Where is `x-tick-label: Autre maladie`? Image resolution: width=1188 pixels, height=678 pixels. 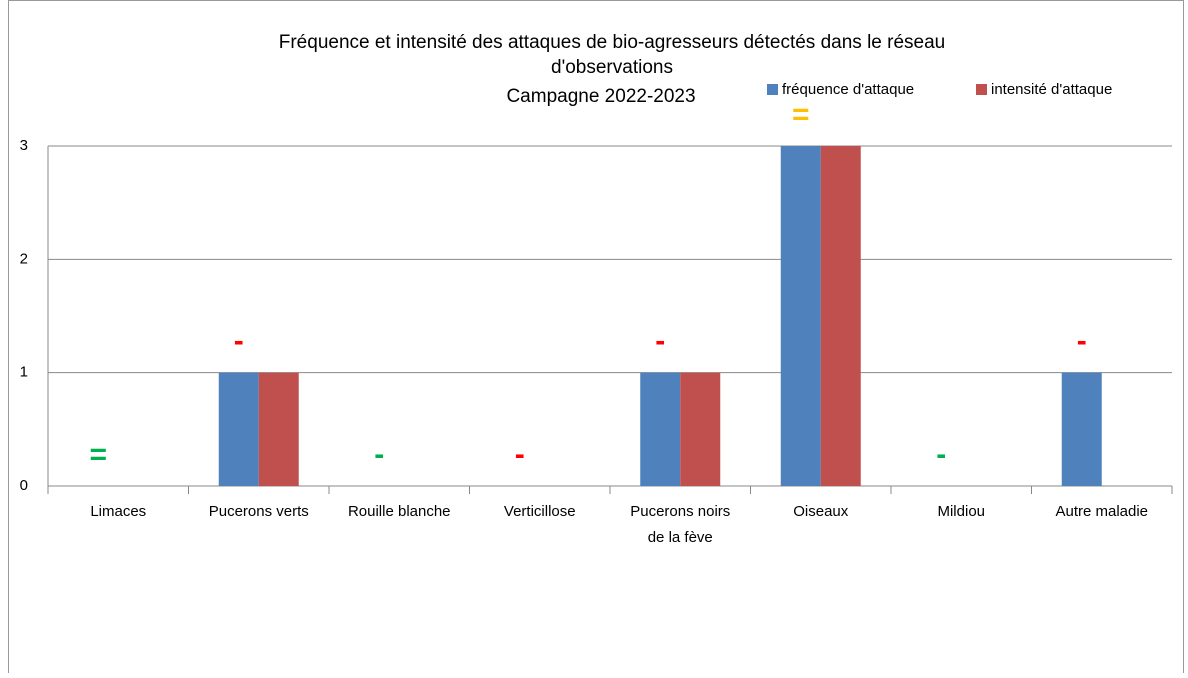
x-tick-label: Autre maladie is located at coordinates (1101, 511).